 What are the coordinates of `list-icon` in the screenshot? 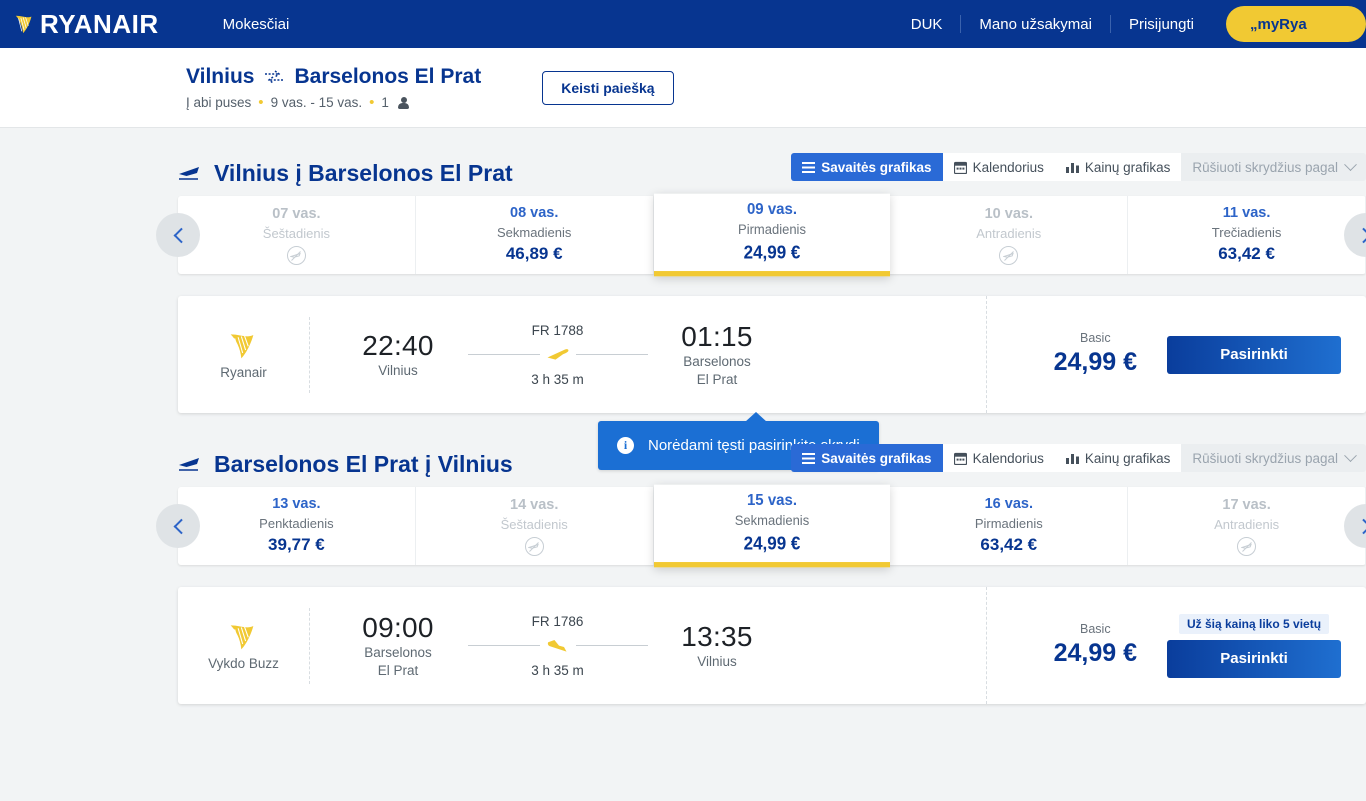 It's located at (809, 458).